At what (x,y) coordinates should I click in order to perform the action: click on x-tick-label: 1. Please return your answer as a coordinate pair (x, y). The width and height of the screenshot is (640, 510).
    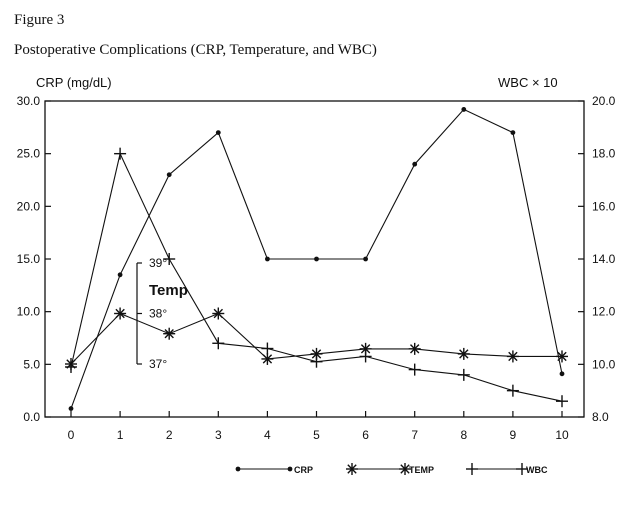
    Looking at the image, I should click on (120, 435).